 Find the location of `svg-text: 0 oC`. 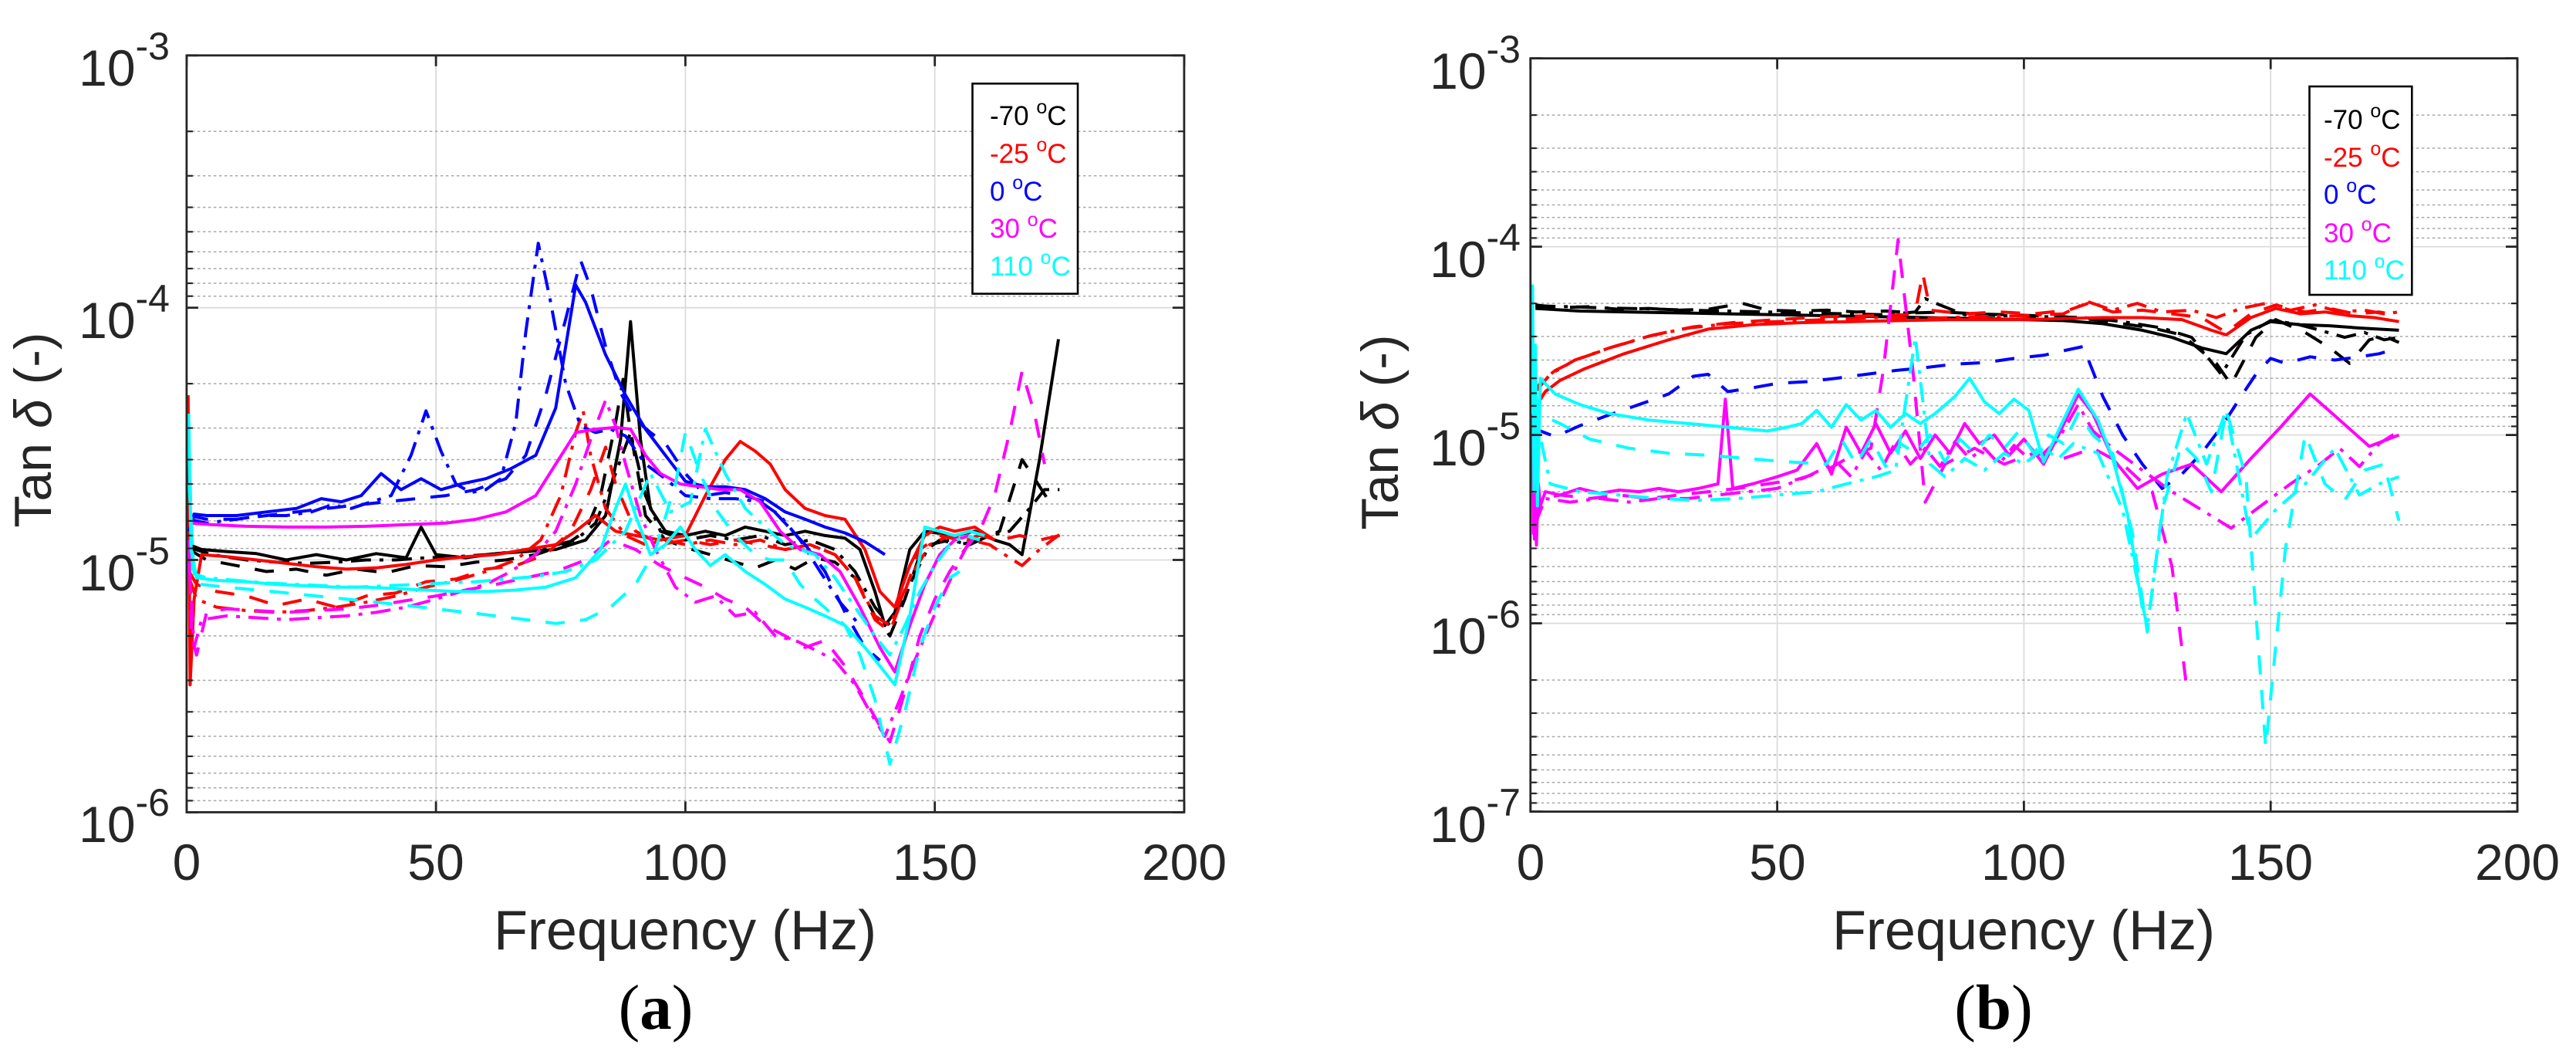

svg-text: 0 oC is located at coordinates (2350, 192).